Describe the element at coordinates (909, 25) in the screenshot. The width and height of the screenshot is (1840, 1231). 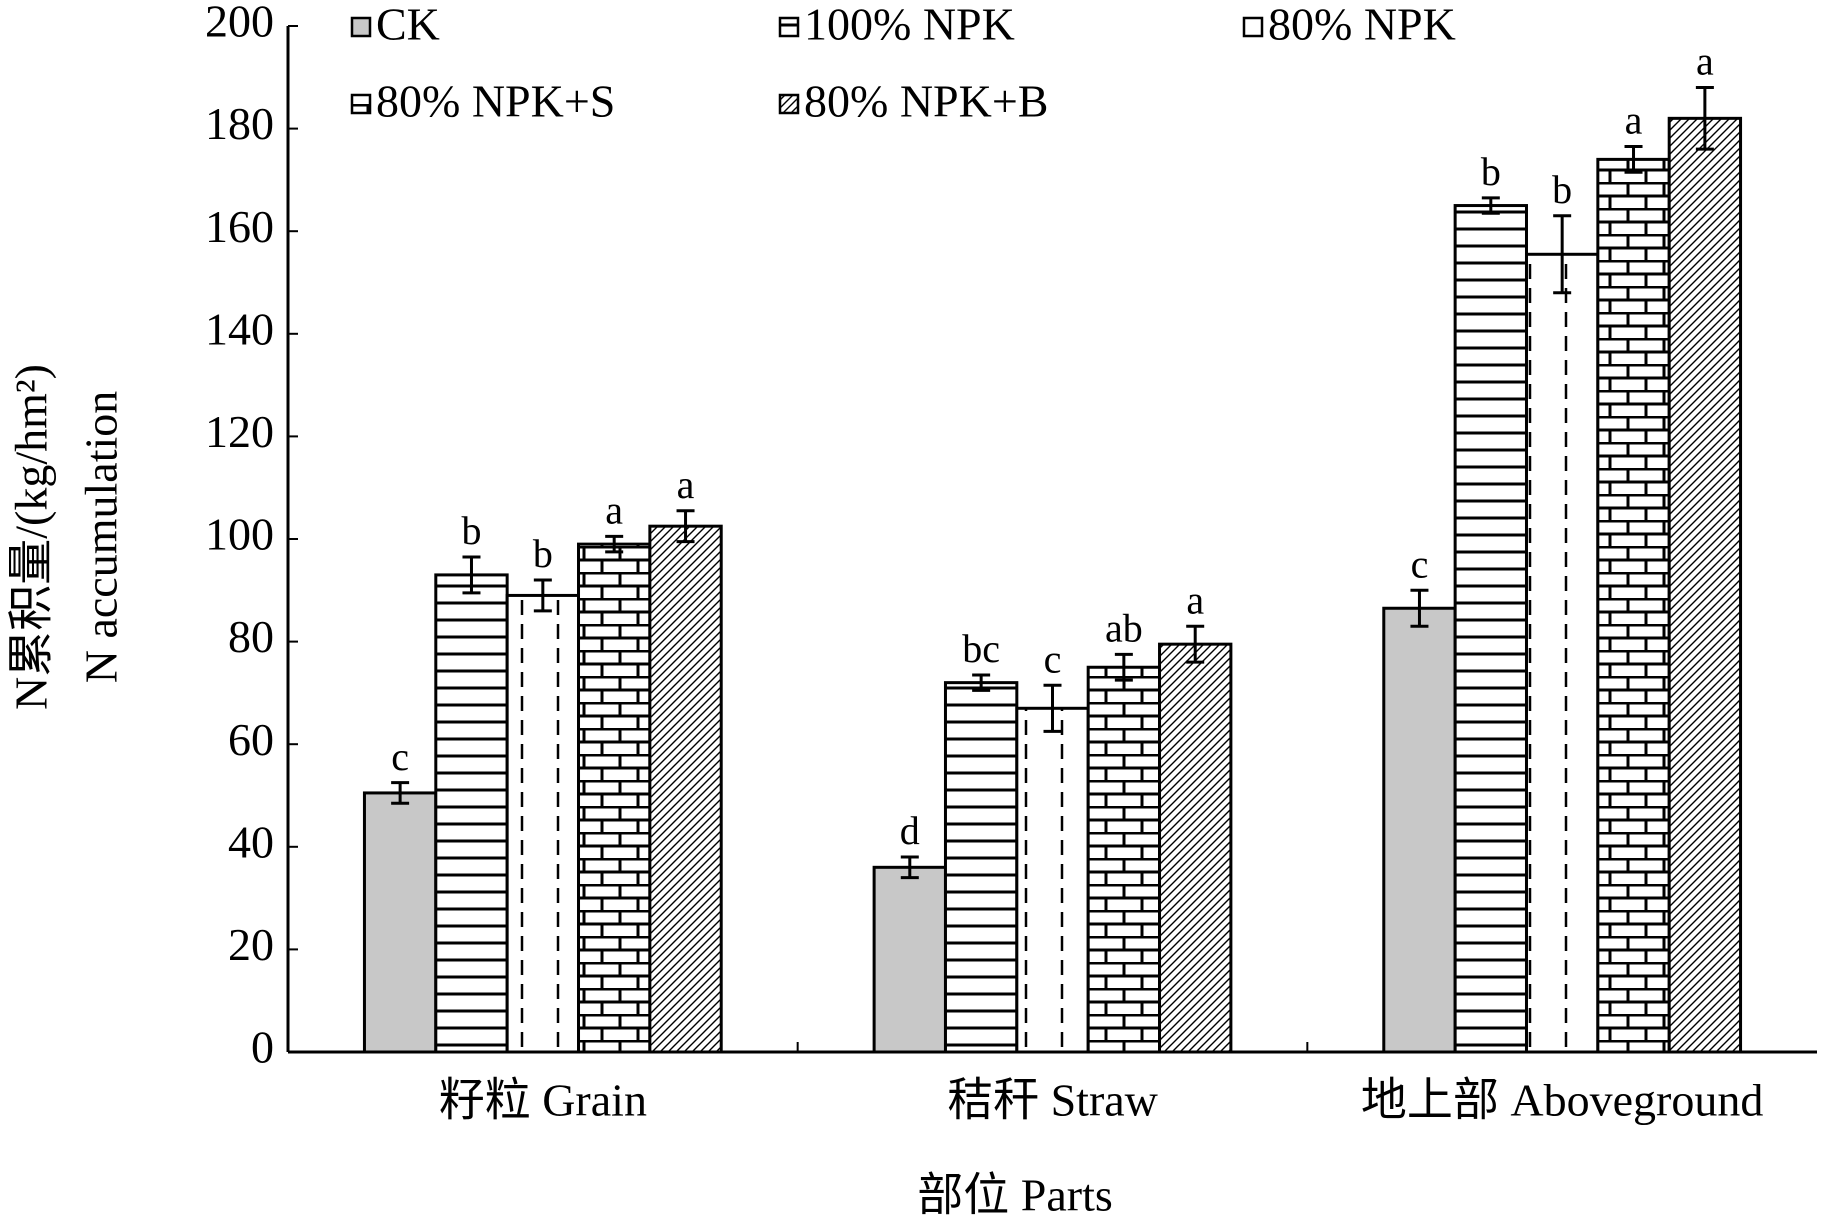
I see `legend-label: 100% NPK` at that location.